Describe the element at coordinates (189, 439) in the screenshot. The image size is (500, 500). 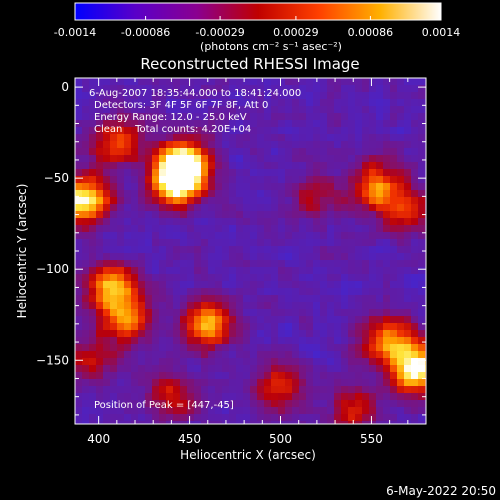
I see `x-tick-label: 450` at that location.